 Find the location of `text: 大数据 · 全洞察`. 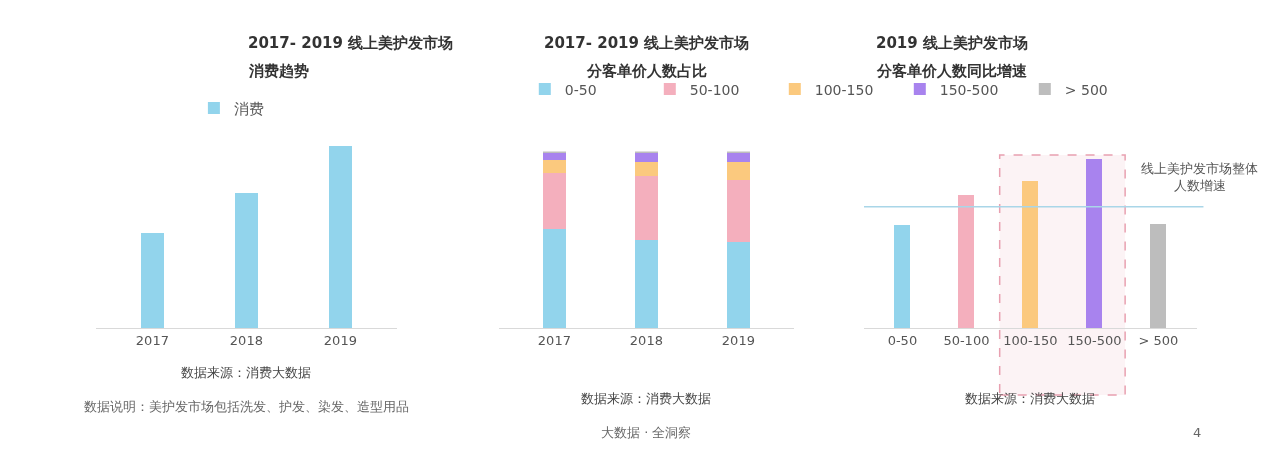

text: 大数据 · 全洞察 is located at coordinates (646, 432).